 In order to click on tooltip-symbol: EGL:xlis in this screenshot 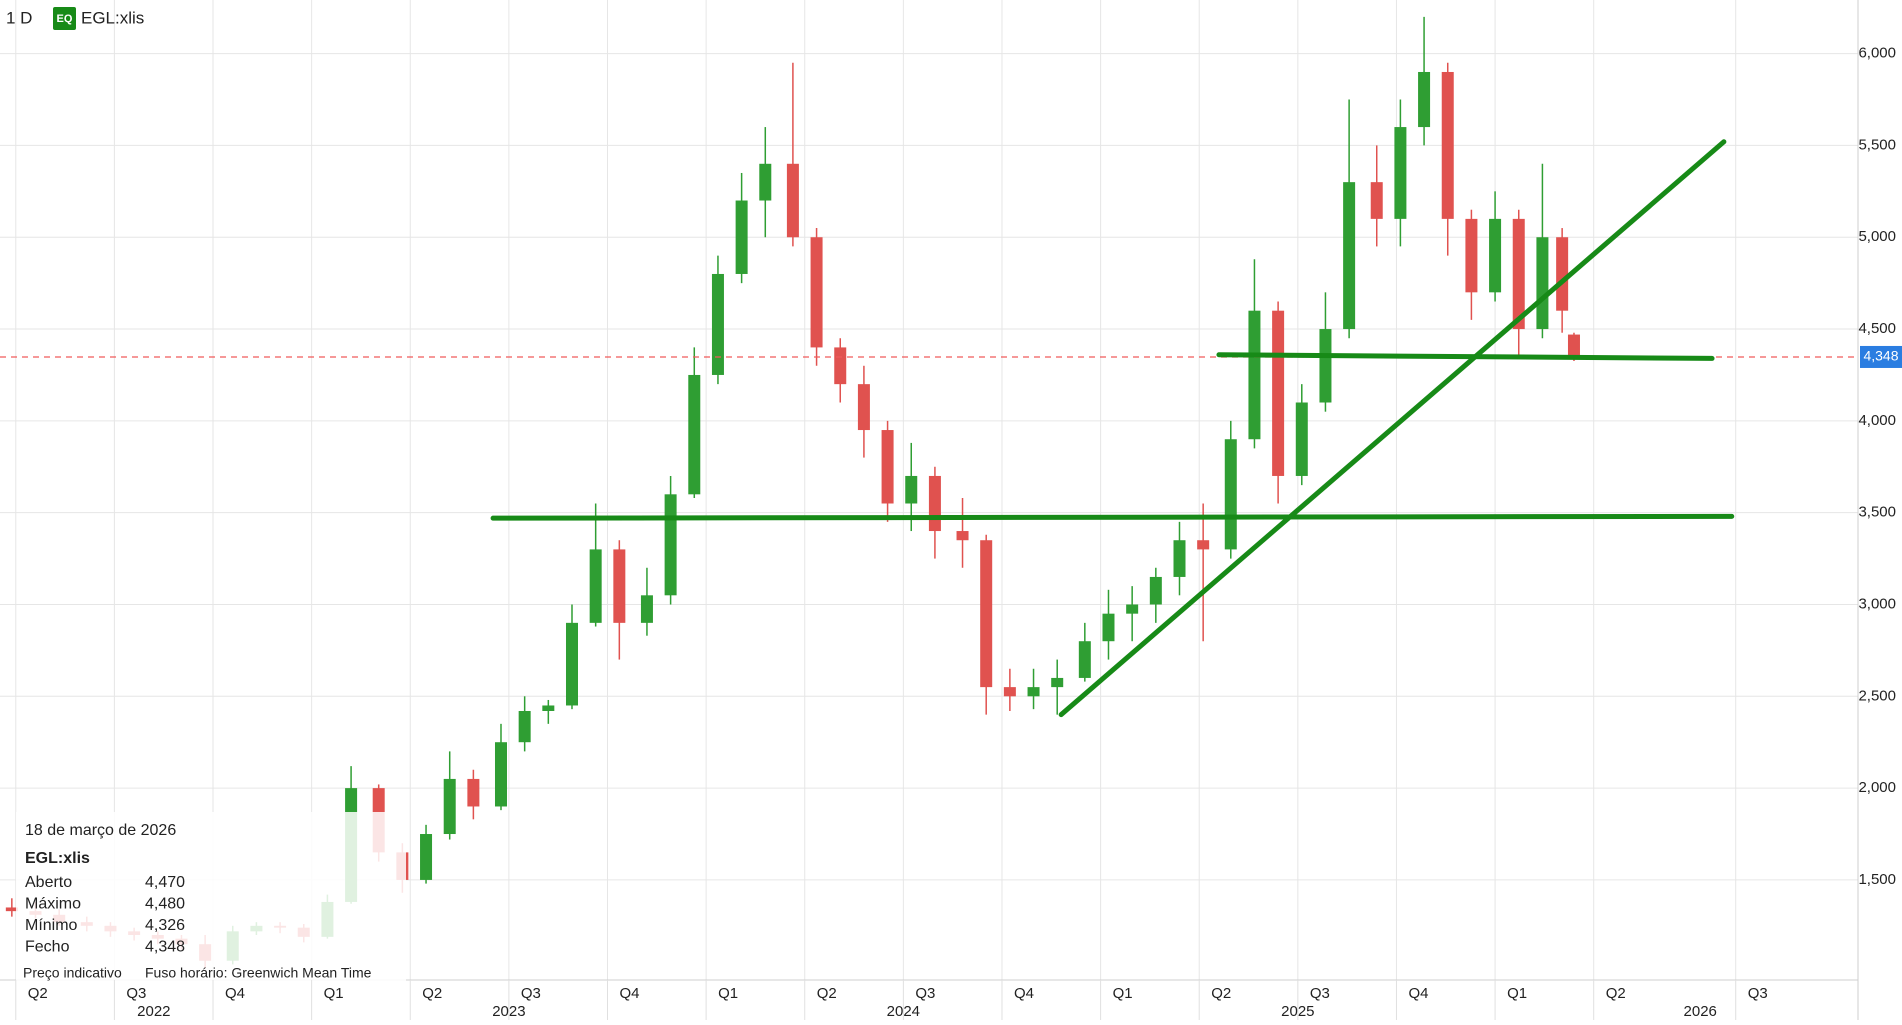, I will do `click(57, 858)`.